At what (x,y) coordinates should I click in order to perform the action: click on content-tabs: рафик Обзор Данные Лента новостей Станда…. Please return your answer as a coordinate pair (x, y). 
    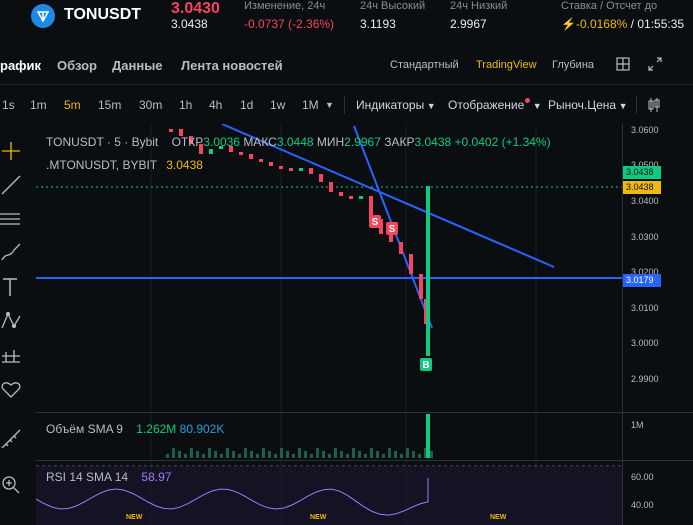
    Looking at the image, I should click on (346, 66).